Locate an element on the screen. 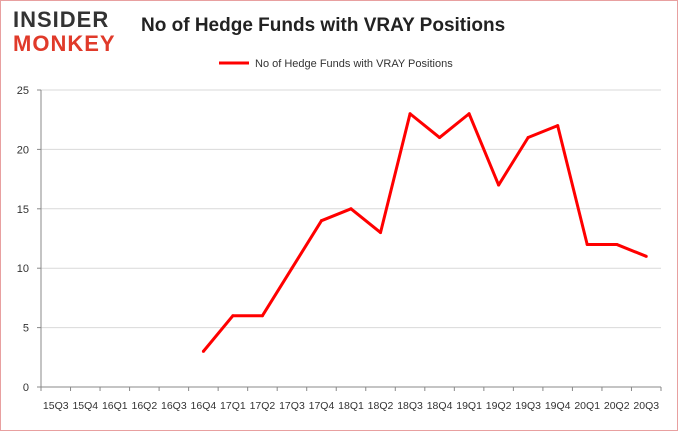 Image resolution: width=678 pixels, height=431 pixels. x-tick-label: 19Q4 is located at coordinates (558, 406).